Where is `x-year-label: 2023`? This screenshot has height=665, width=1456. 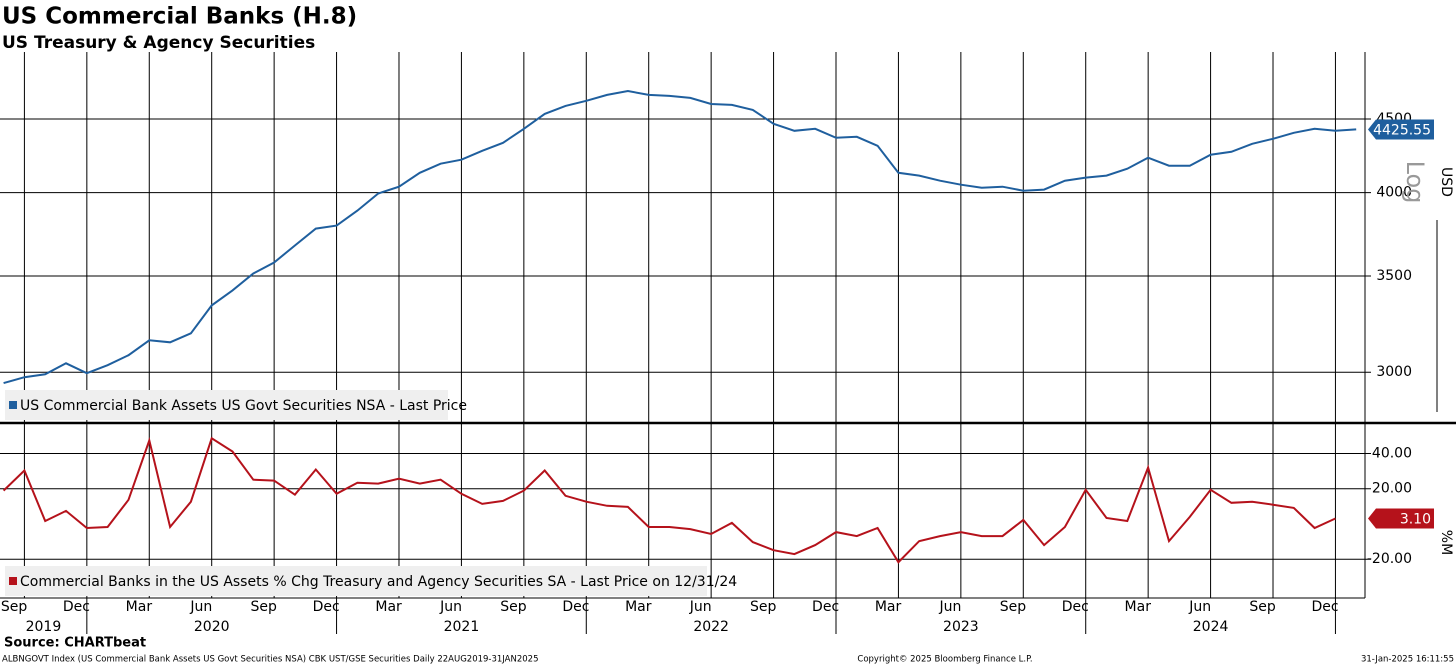
x-year-label: 2023 is located at coordinates (961, 627).